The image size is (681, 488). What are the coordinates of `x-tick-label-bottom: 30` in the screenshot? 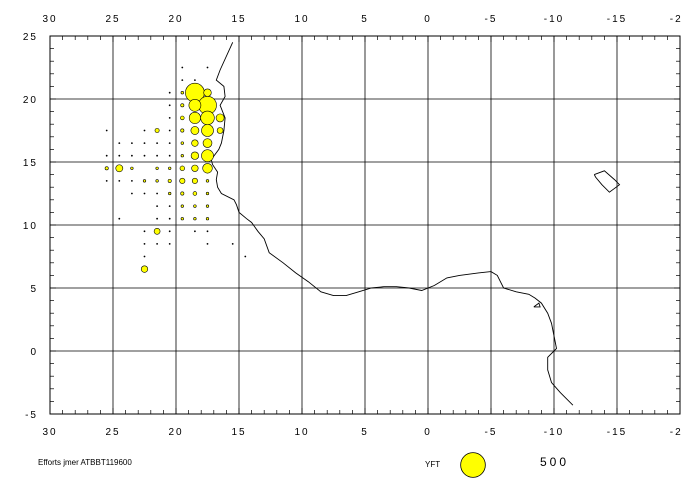 It's located at (49, 432).